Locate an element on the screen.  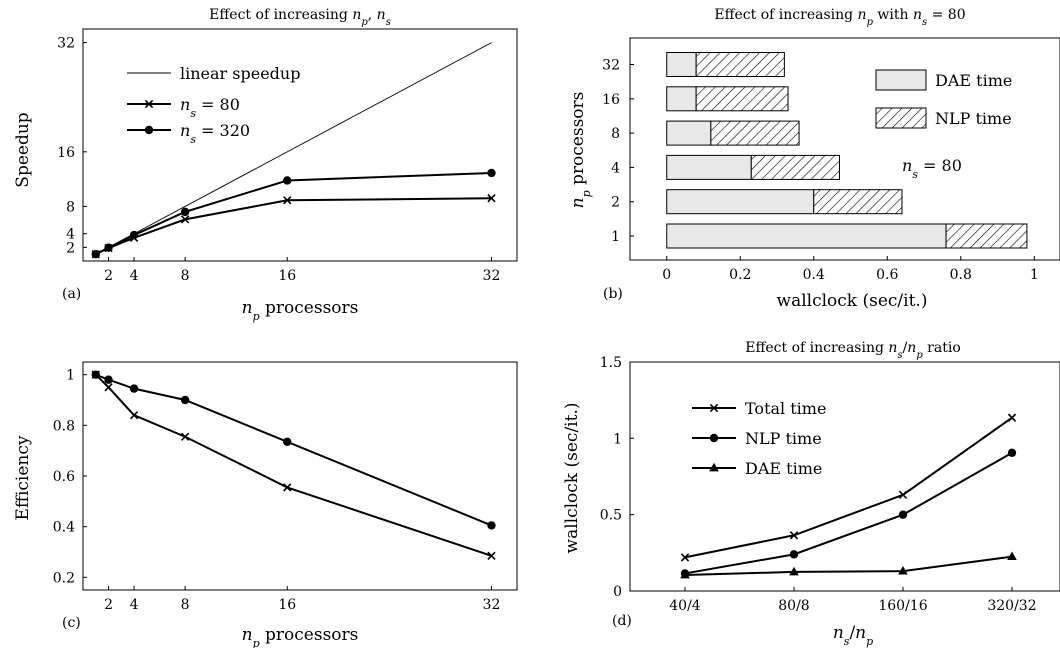
chart-b-ylabel: np processors is located at coordinates (580, 150).